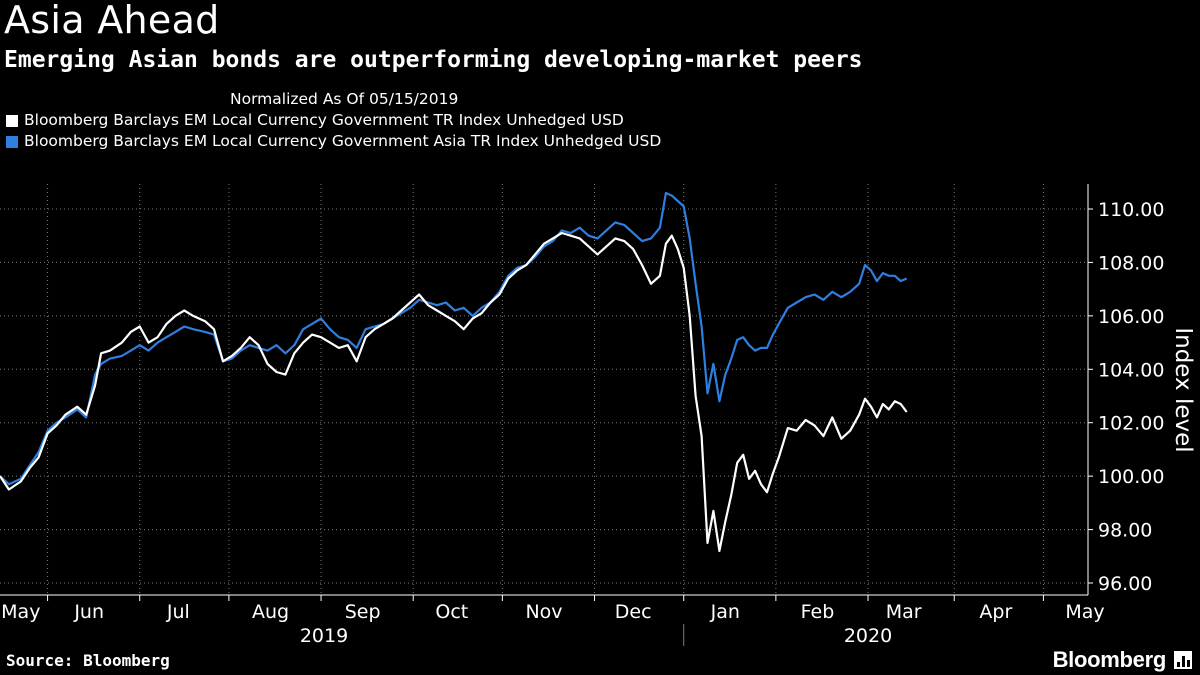  Describe the element at coordinates (1131, 263) in the screenshot. I see `y-tick-label: 108.00` at that location.